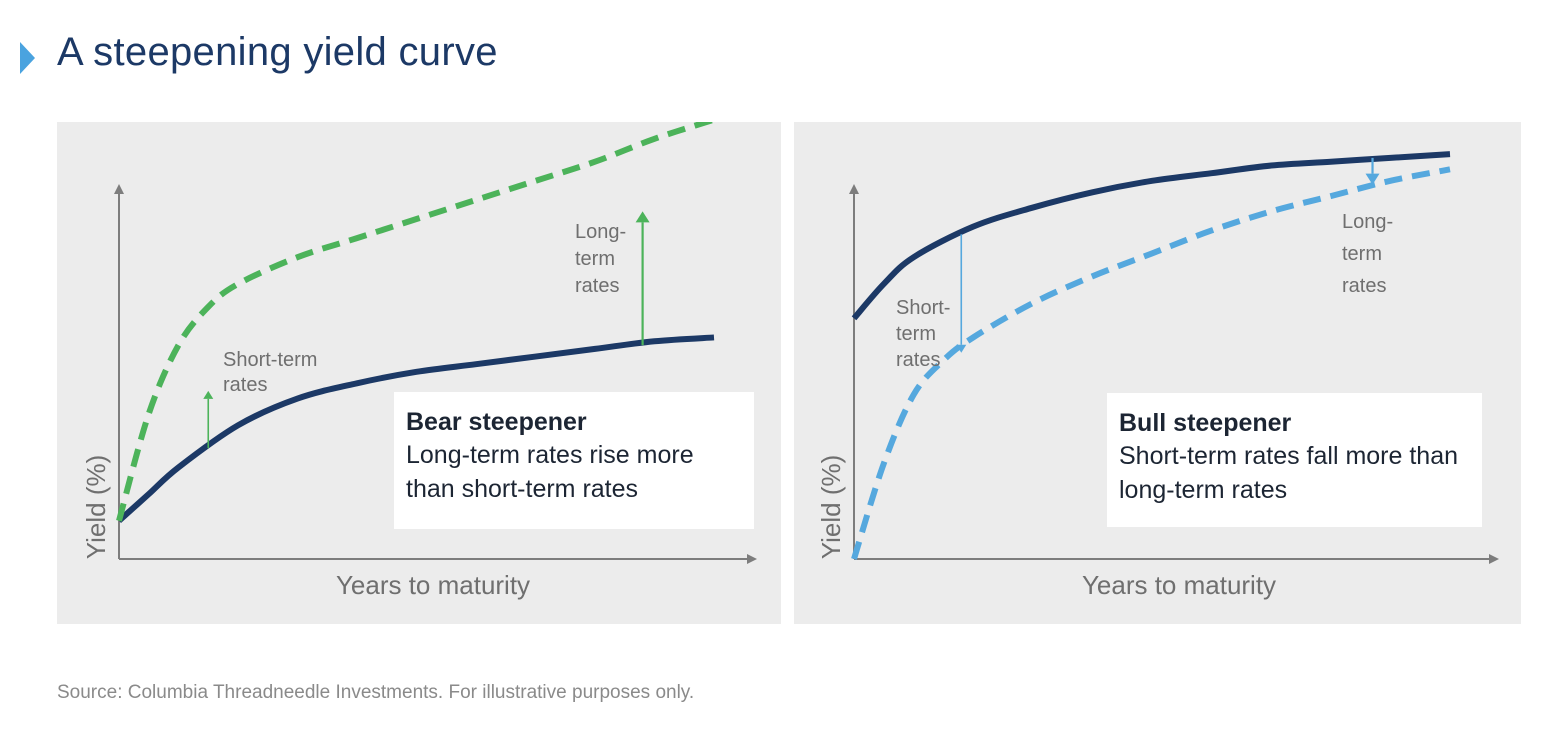 This screenshot has width=1554, height=750. Describe the element at coordinates (27, 58) in the screenshot. I see `title-marker-icon` at that location.